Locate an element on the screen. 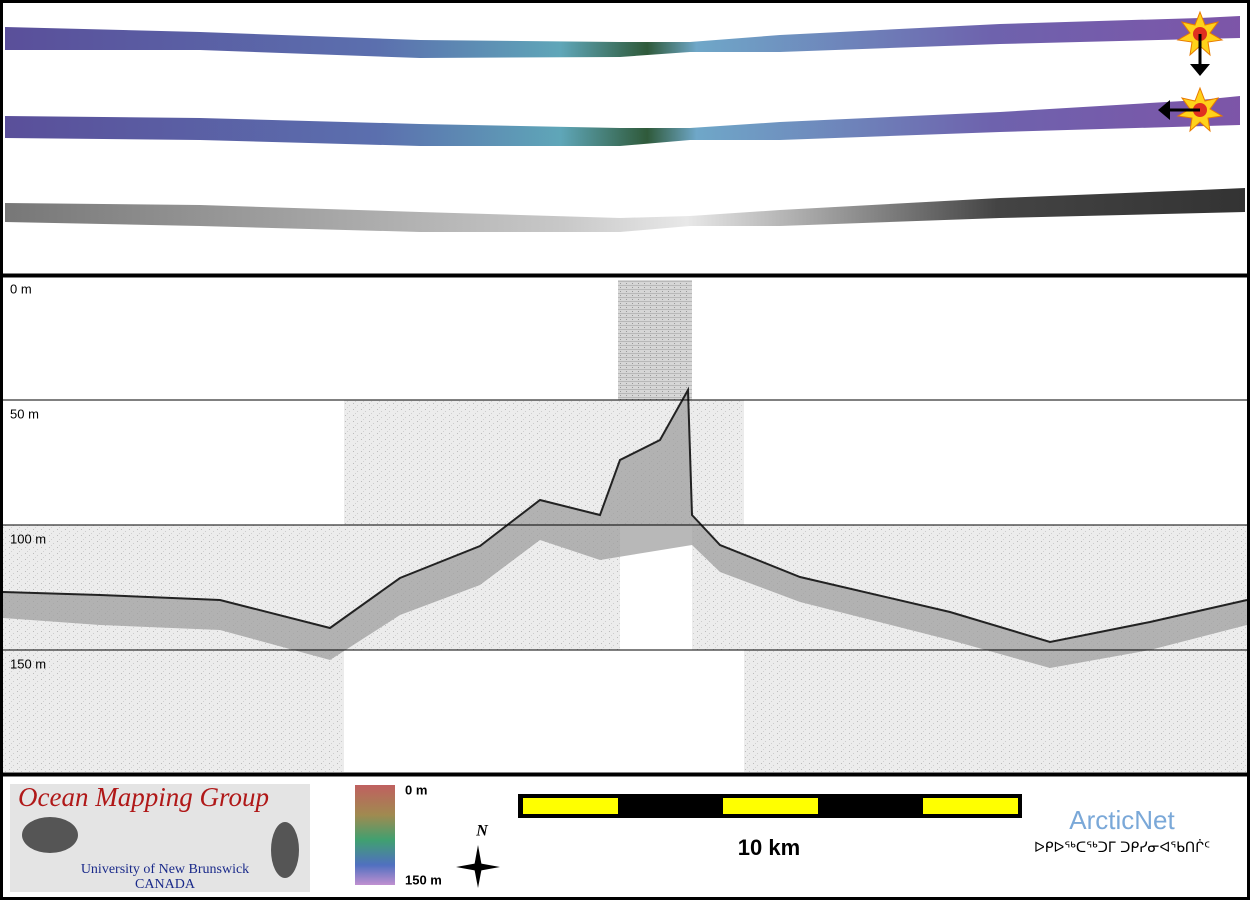 Image resolution: width=1250 pixels, height=900 pixels. logo-subtitle: University of New Brunswick is located at coordinates (165, 869).